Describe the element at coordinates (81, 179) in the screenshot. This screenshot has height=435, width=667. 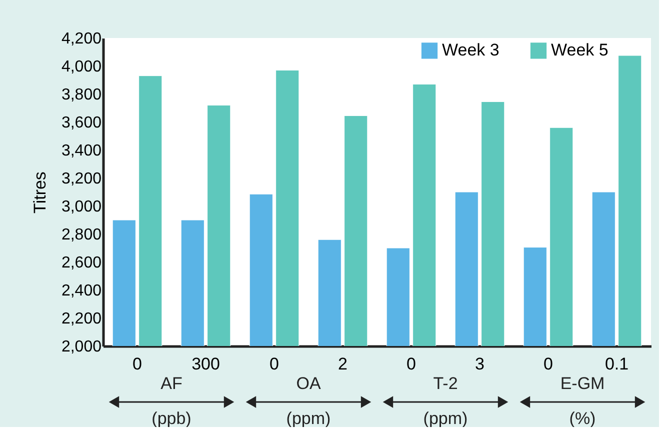
I see `y-tick-label: 3,200` at that location.